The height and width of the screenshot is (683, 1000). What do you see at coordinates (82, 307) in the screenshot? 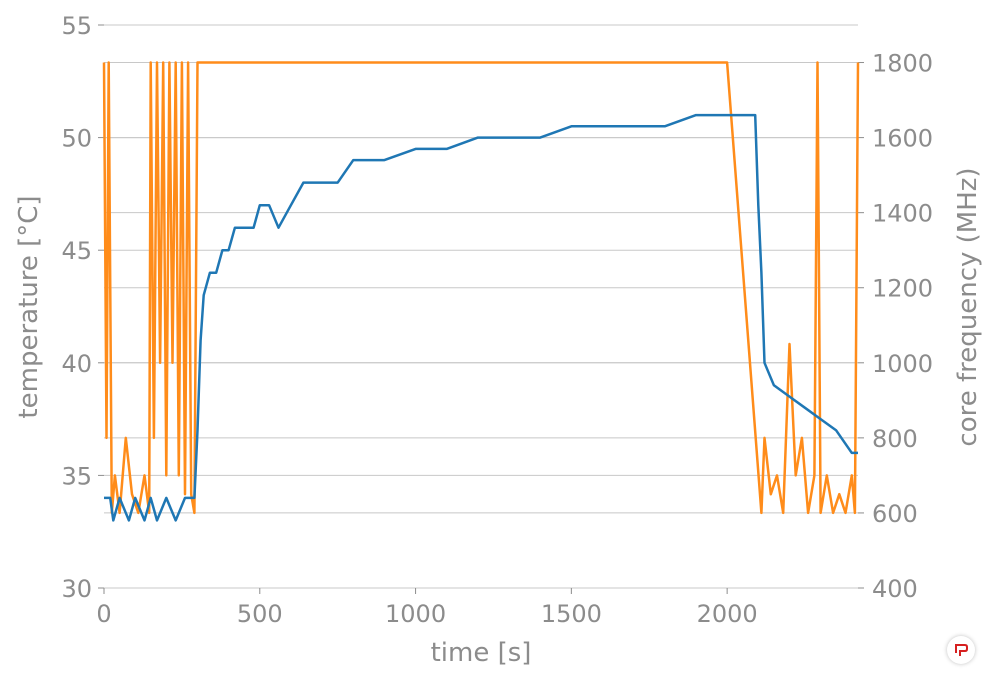
I see `left-axis-ticks: 30 35 40 45 50 55` at bounding box center [82, 307].